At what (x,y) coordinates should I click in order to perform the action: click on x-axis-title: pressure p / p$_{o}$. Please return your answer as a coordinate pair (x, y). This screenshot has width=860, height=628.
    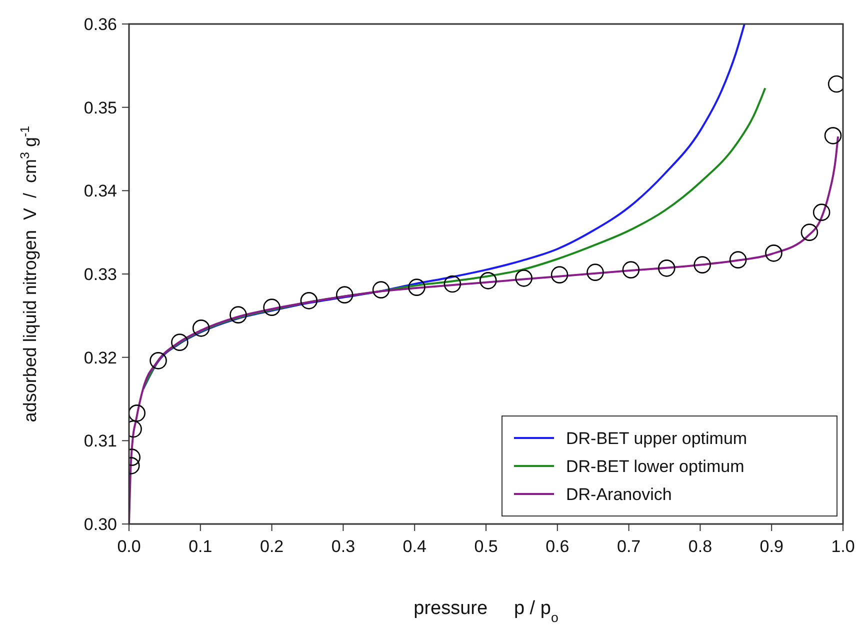
    Looking at the image, I should click on (486, 611).